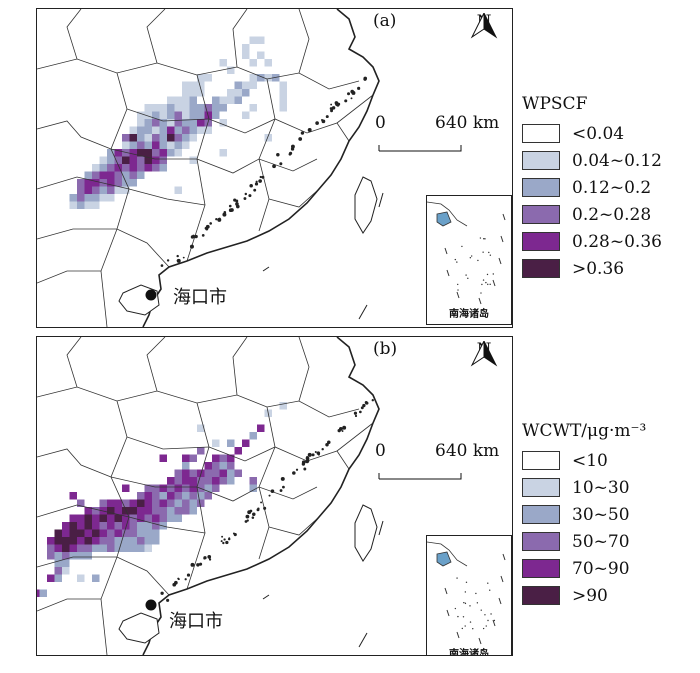 This screenshot has width=700, height=673. What do you see at coordinates (151, 295) in the screenshot?
I see `haikou-city-marker` at bounding box center [151, 295].